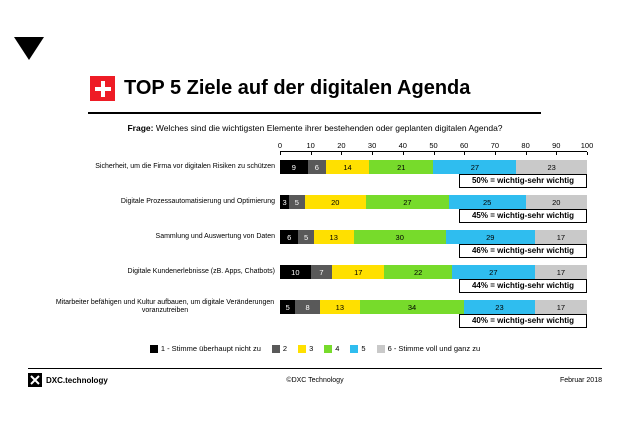 The width and height of the screenshot is (630, 445). What do you see at coordinates (295, 272) in the screenshot?
I see `bar-segment: 10` at bounding box center [295, 272].